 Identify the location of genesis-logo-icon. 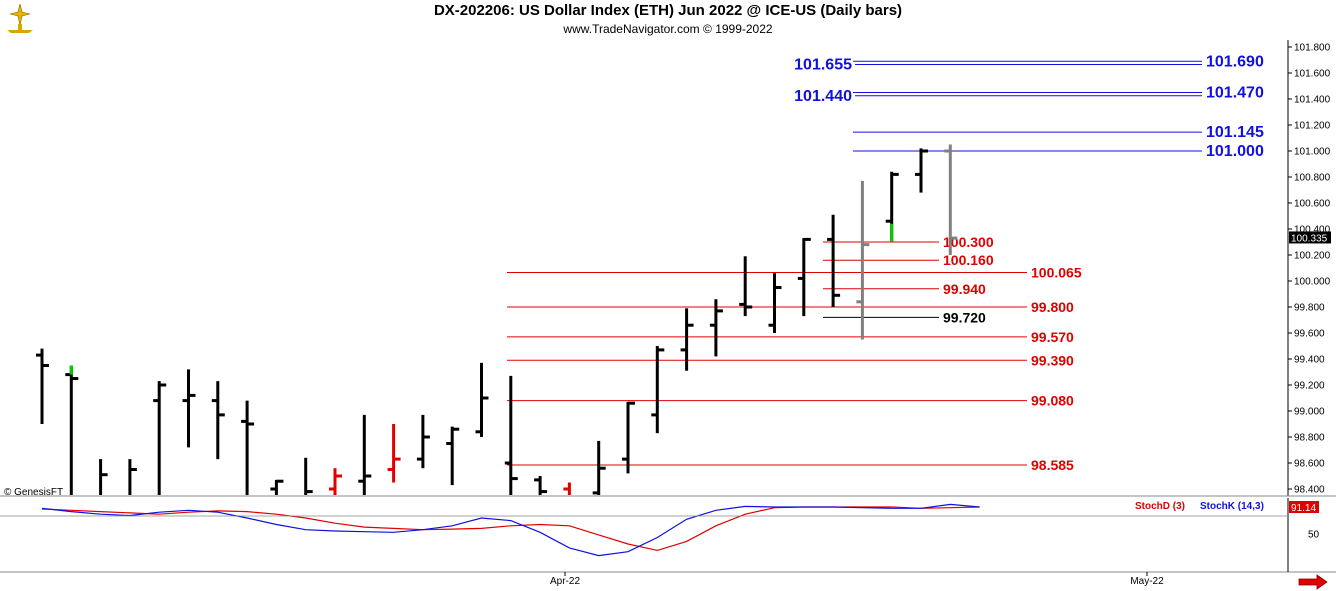
(20, 18).